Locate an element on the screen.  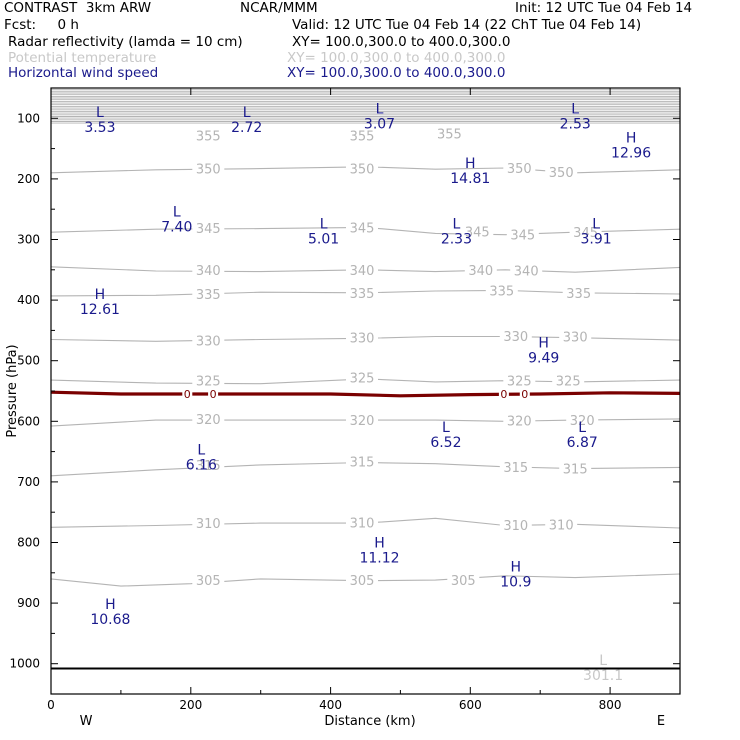
extremum-value: 14.81 is located at coordinates (470, 179).